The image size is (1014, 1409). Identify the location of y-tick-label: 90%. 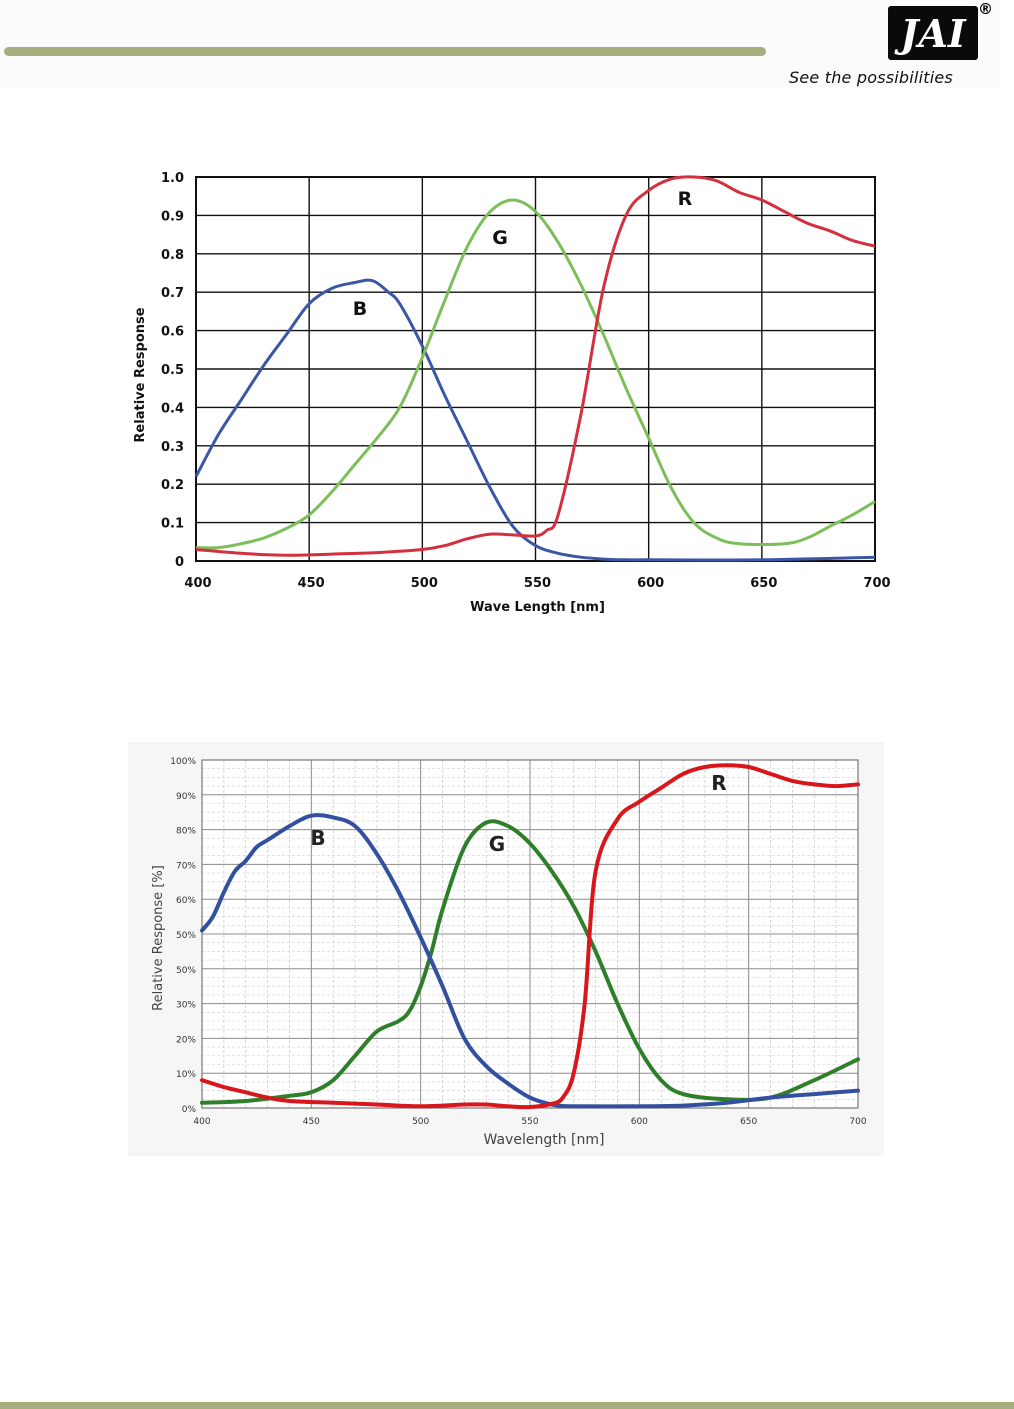
(186, 797).